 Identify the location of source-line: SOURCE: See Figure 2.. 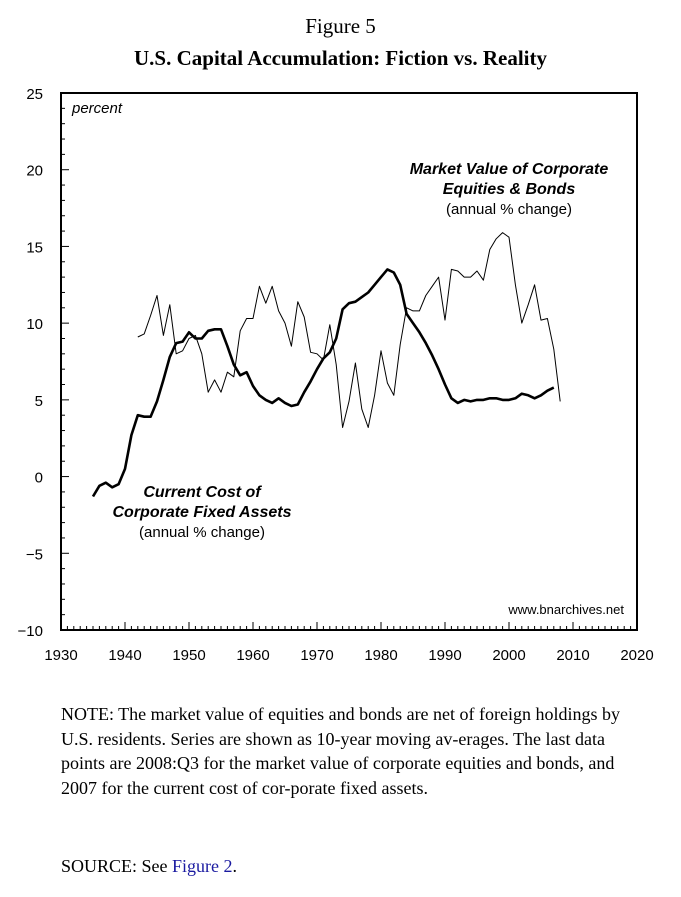
(149, 866).